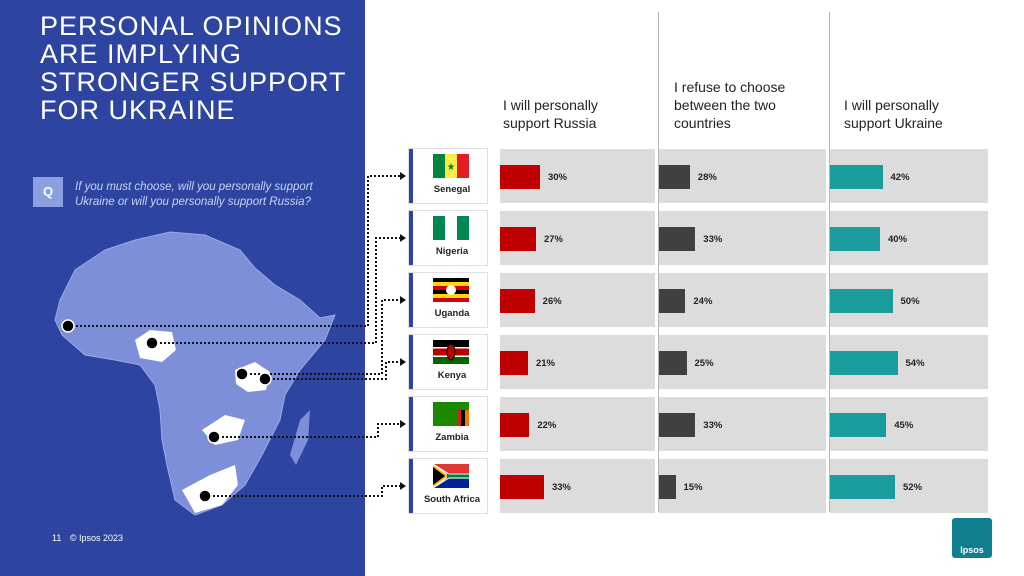 The height and width of the screenshot is (576, 1024). I want to click on title-line: STRONGER SUPPORT, so click(193, 82).